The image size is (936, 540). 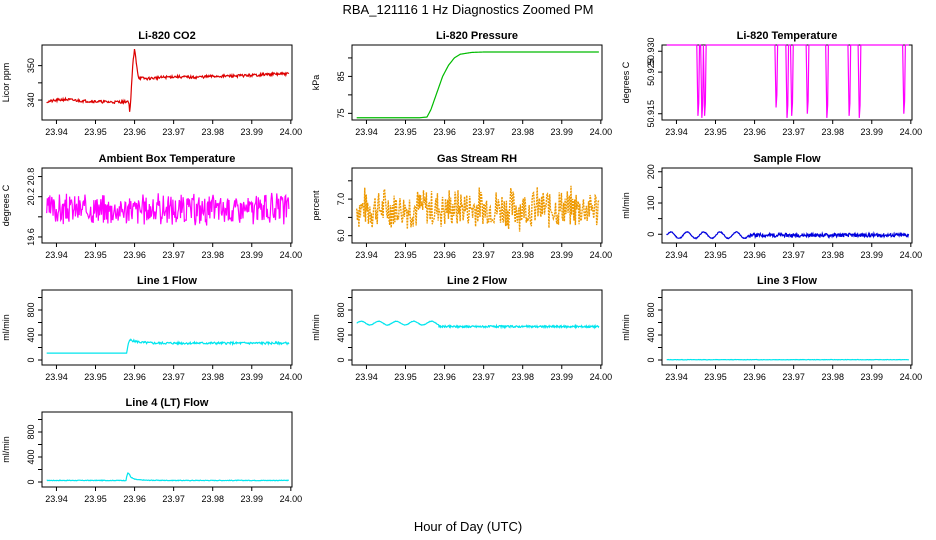 I want to click on y-tick-label: 85, so click(x=341, y=76).